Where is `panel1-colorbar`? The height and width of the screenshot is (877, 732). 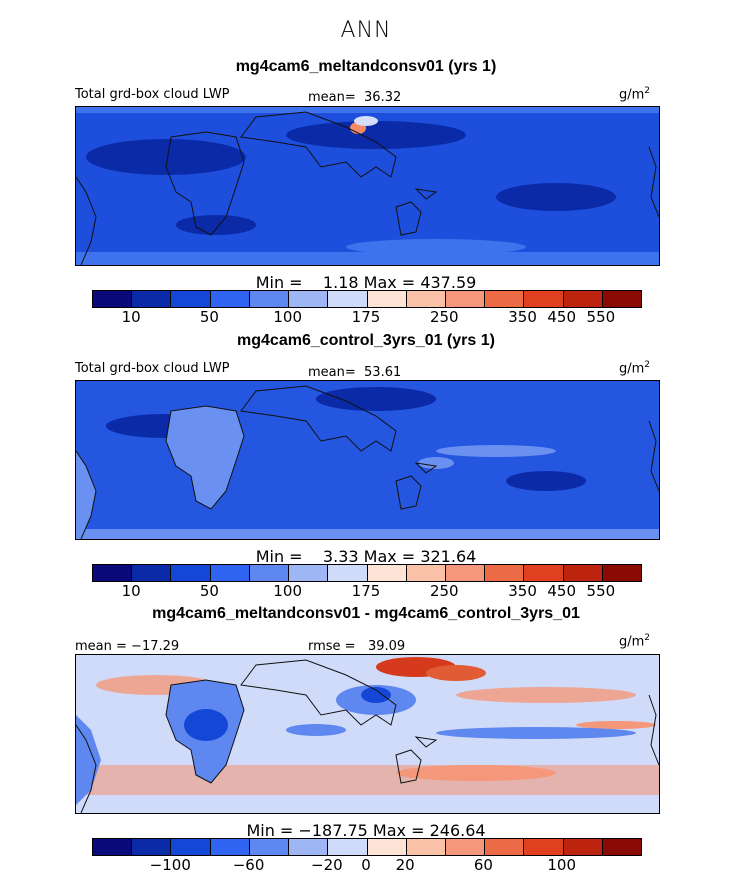
panel1-colorbar is located at coordinates (367, 299).